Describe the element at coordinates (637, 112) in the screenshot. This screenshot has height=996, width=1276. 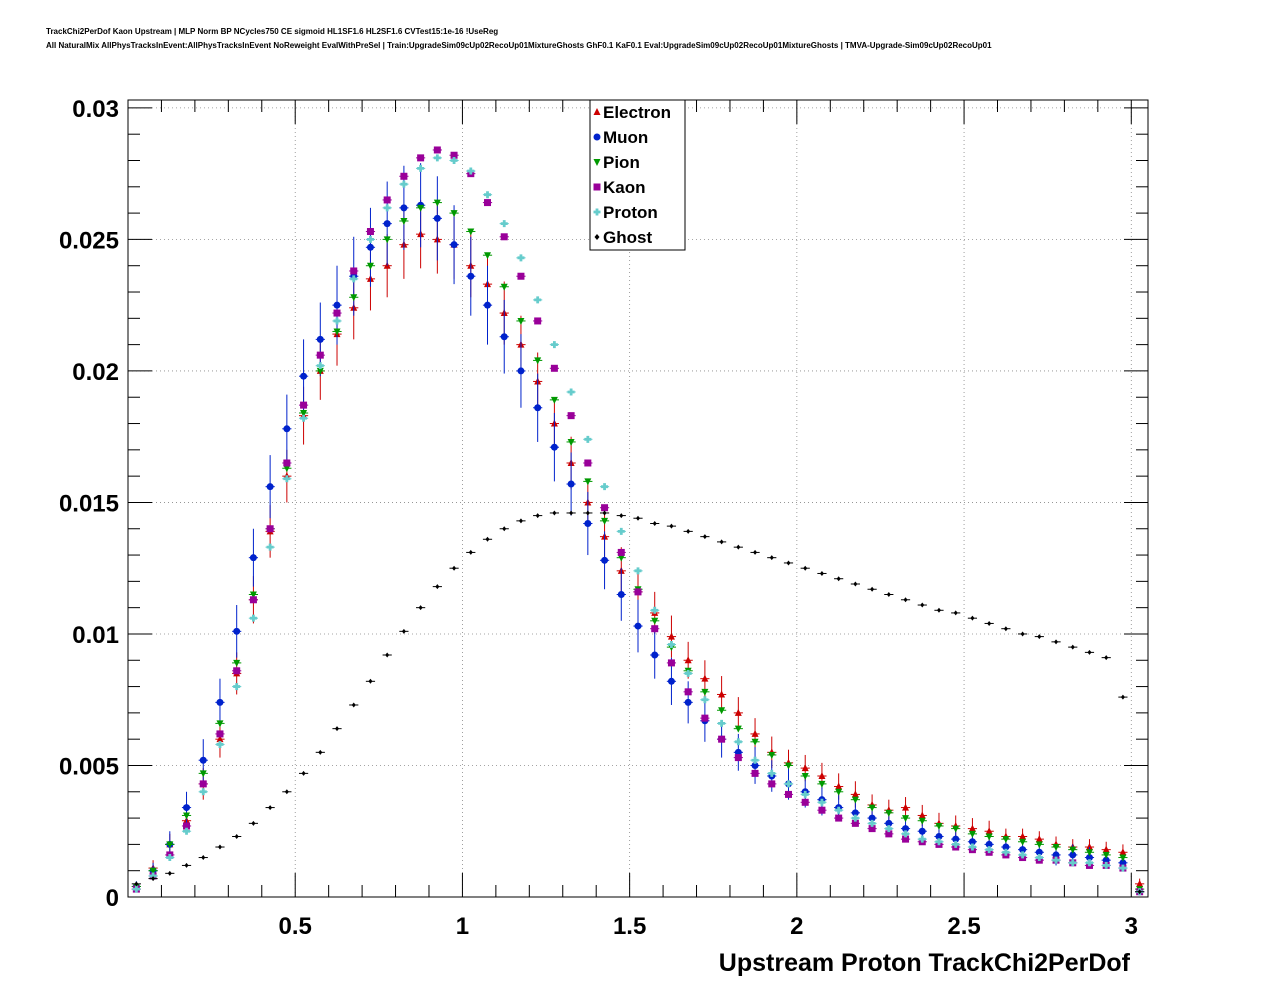
I see `legend-label-electron: Electron` at that location.